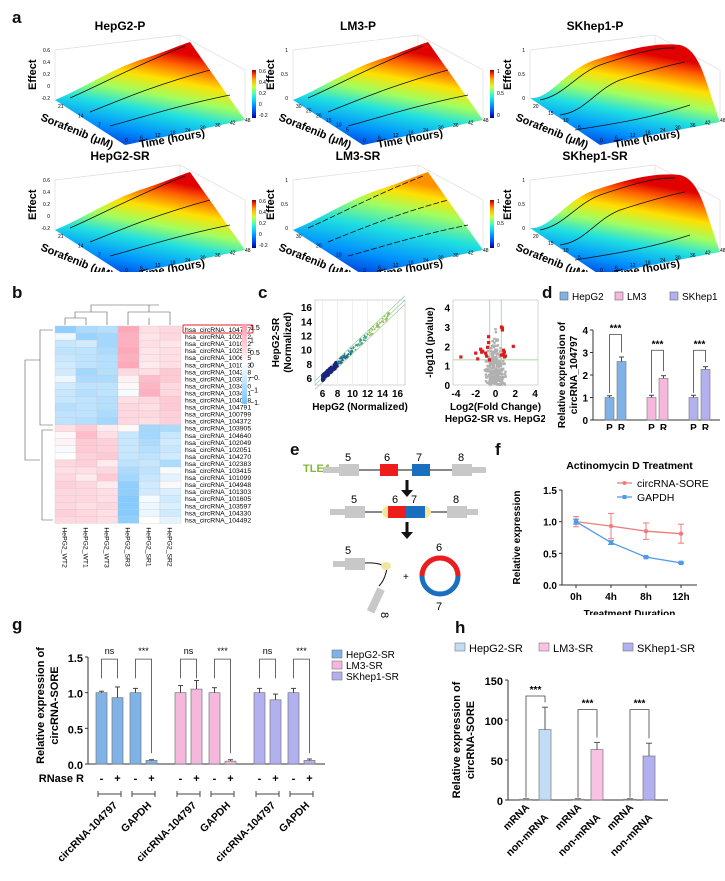  What do you see at coordinates (99, 126) in the screenshot?
I see `y-tick: 7` at bounding box center [99, 126].